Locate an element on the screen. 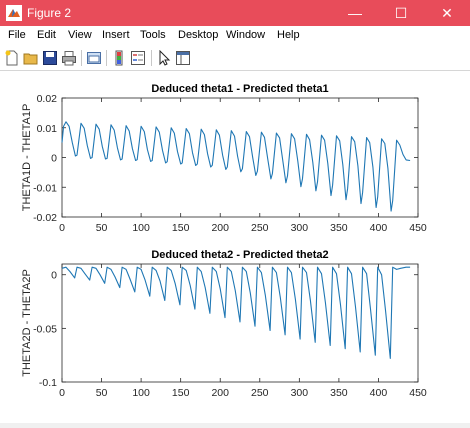 The image size is (470, 428). insert-legend-icon is located at coordinates (138, 58).